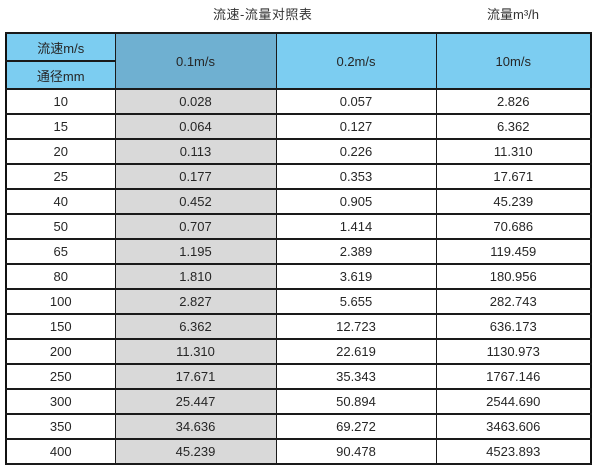 The image size is (600, 466). I want to click on diameter-cell: 250, so click(60, 376).